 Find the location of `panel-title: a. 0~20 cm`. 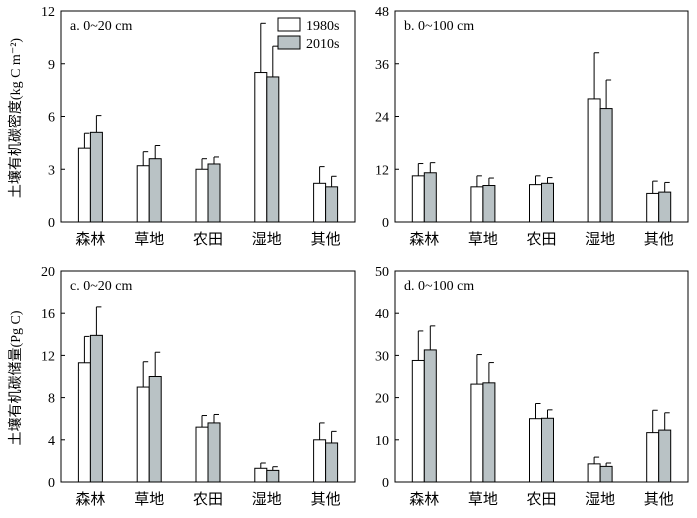

panel-title: a. 0~20 cm is located at coordinates (101, 26).